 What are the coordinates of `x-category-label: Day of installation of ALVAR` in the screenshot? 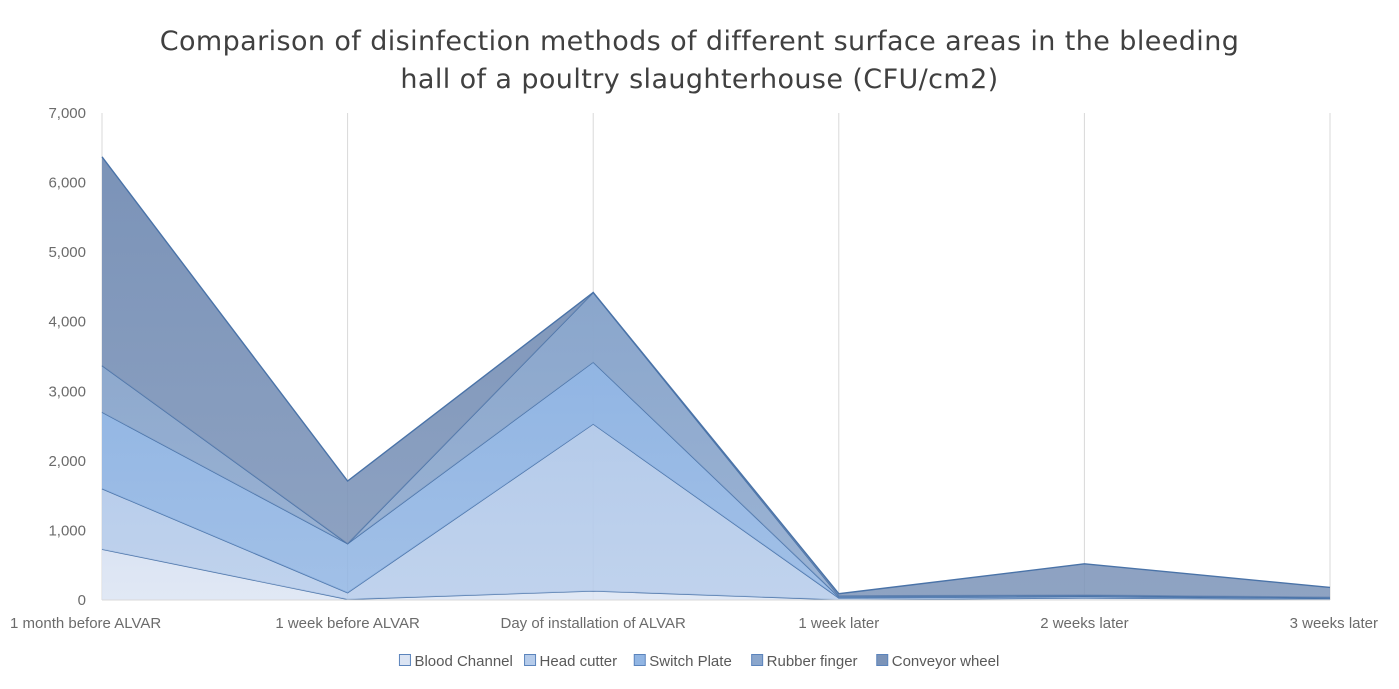 It's located at (594, 623).